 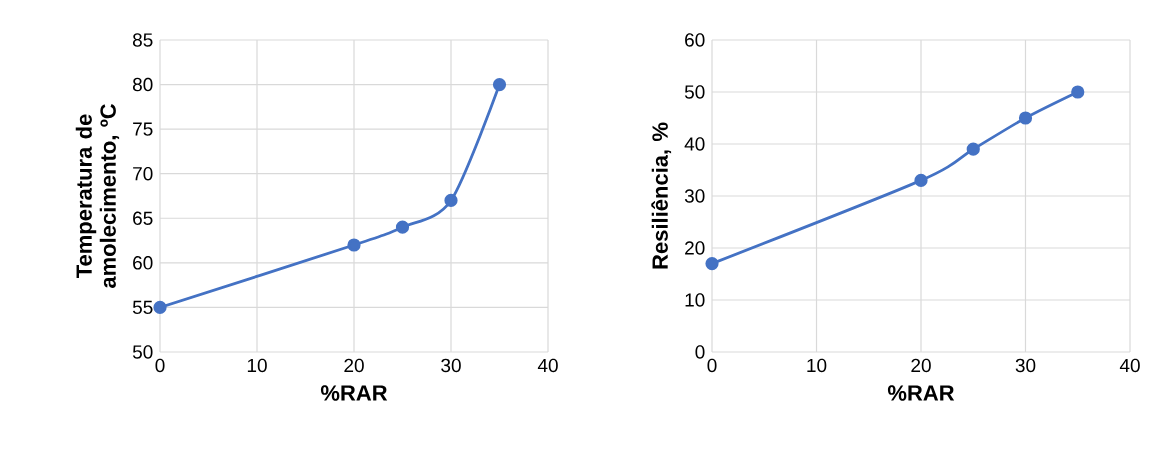 I want to click on y-tick-label: 85, so click(x=142, y=40).